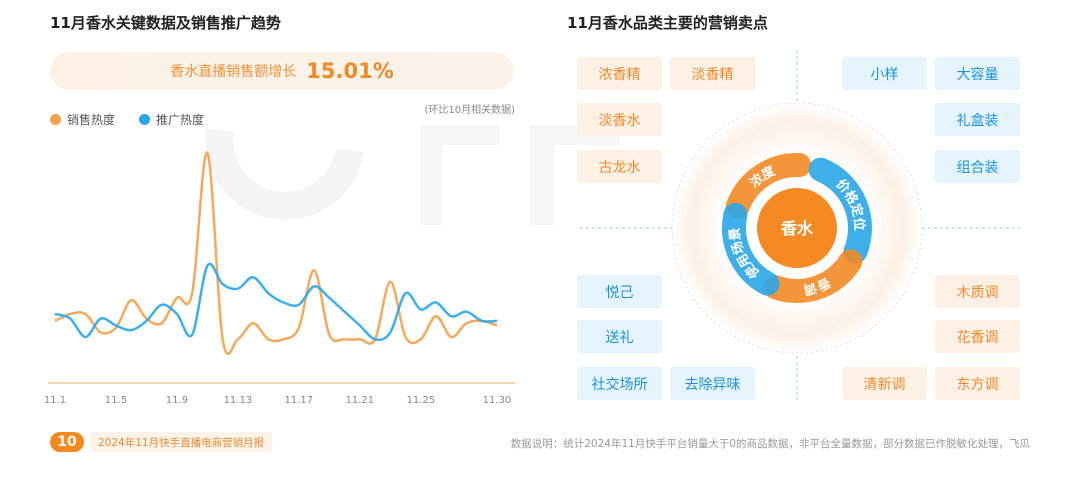 Image resolution: width=1080 pixels, height=482 pixels. Describe the element at coordinates (412, 175) in the screenshot. I see `watermark-logo` at that location.